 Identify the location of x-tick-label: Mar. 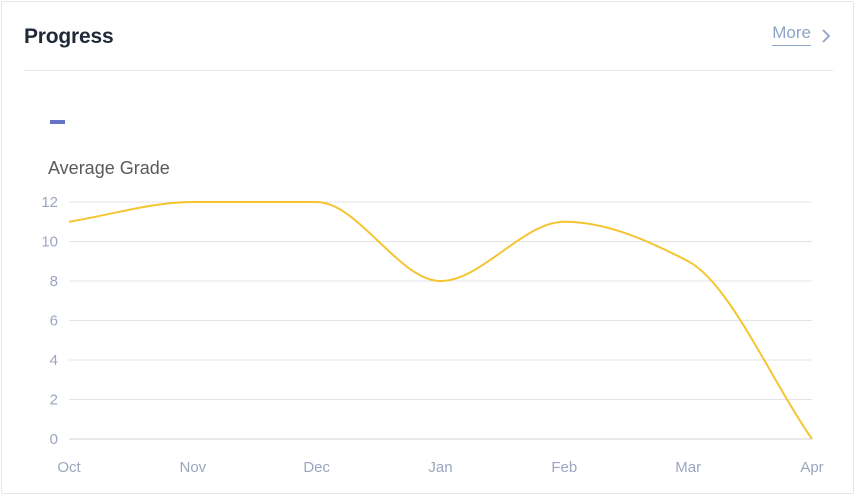
(688, 467).